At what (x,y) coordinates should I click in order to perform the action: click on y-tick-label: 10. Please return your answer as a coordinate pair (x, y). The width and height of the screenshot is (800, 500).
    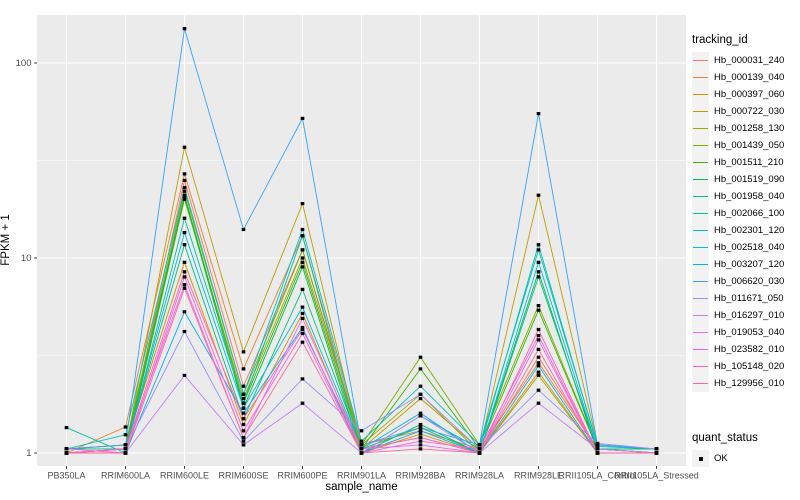
    Looking at the image, I should click on (26, 258).